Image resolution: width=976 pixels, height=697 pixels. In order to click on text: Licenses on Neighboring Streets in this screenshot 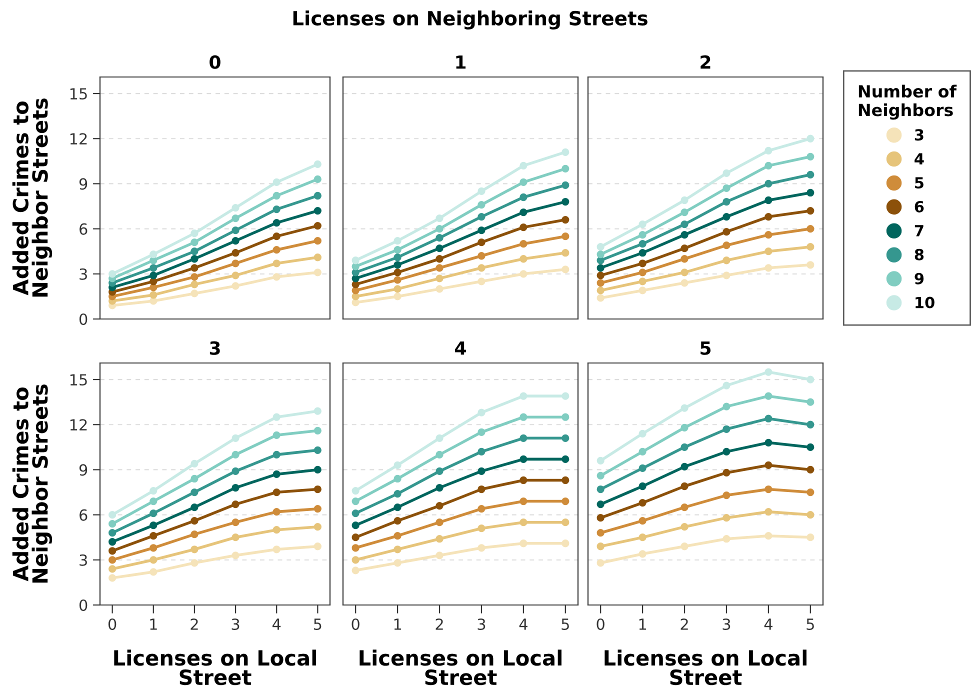, I will do `click(470, 20)`.